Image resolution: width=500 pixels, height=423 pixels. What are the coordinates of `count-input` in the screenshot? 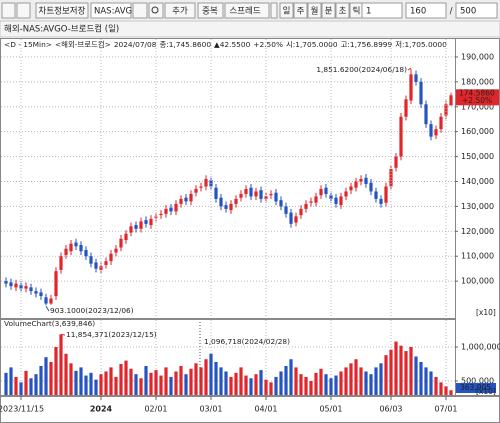 It's located at (426, 10).